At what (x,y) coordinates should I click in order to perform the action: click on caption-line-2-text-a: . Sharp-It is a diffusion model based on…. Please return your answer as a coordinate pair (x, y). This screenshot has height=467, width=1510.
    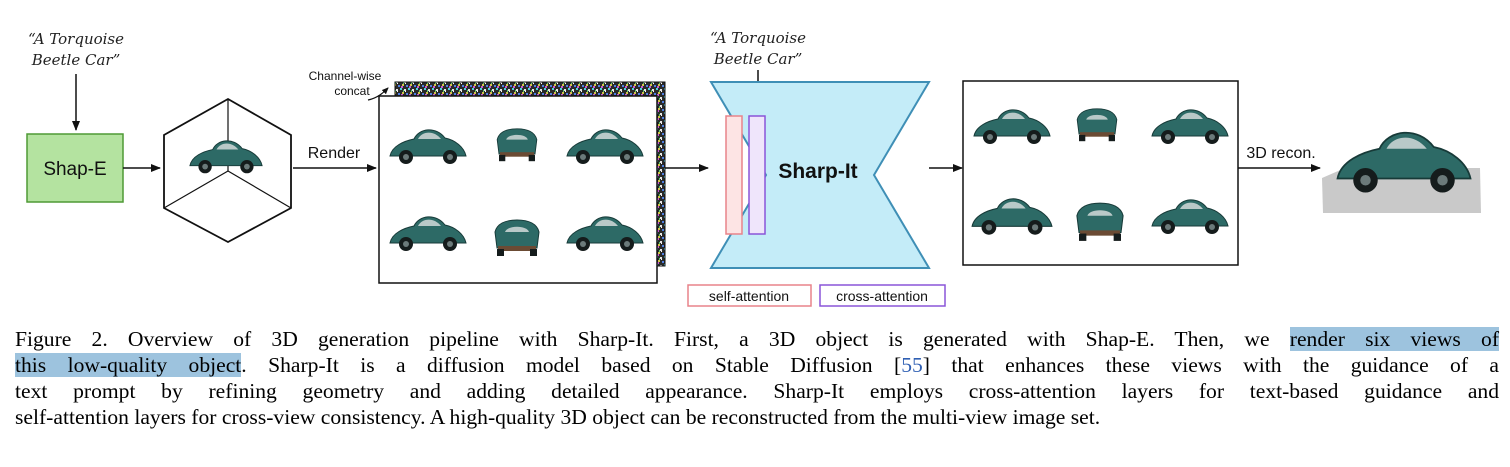
    Looking at the image, I should click on (571, 365).